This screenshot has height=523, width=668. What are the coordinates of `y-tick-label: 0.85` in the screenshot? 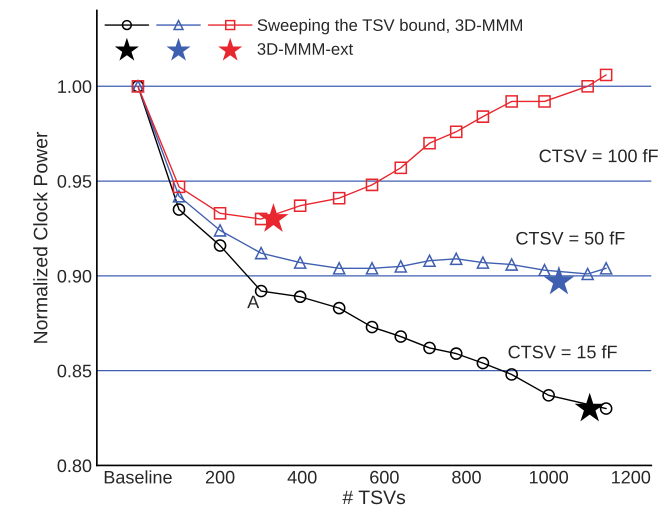 It's located at (75, 371).